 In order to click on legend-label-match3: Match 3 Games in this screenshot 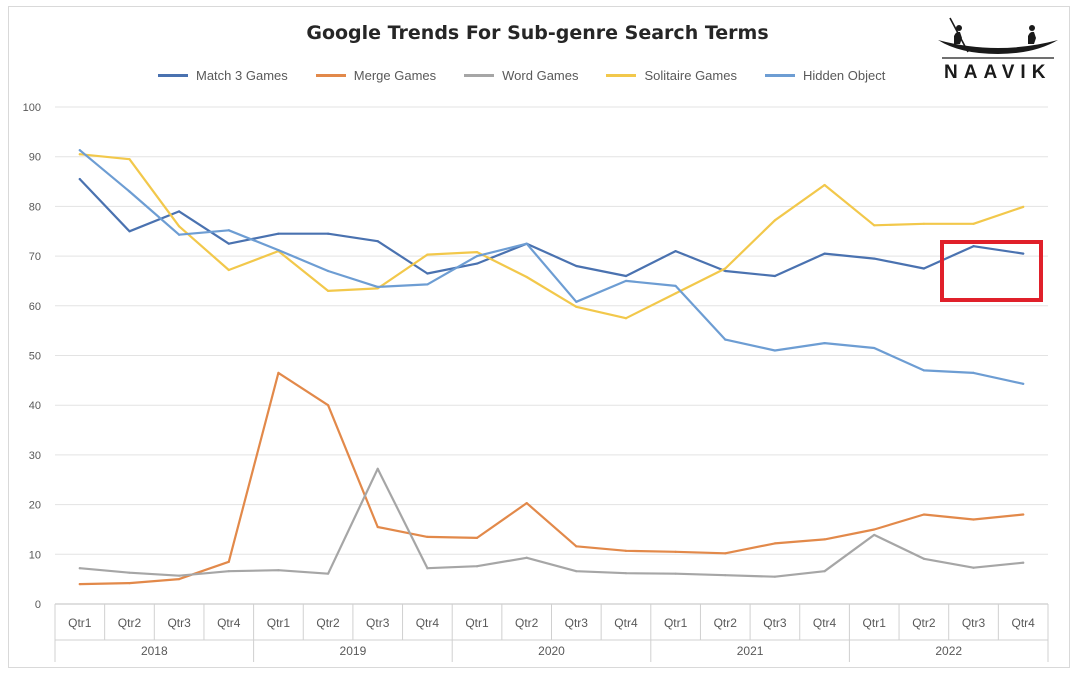, I will do `click(242, 75)`.